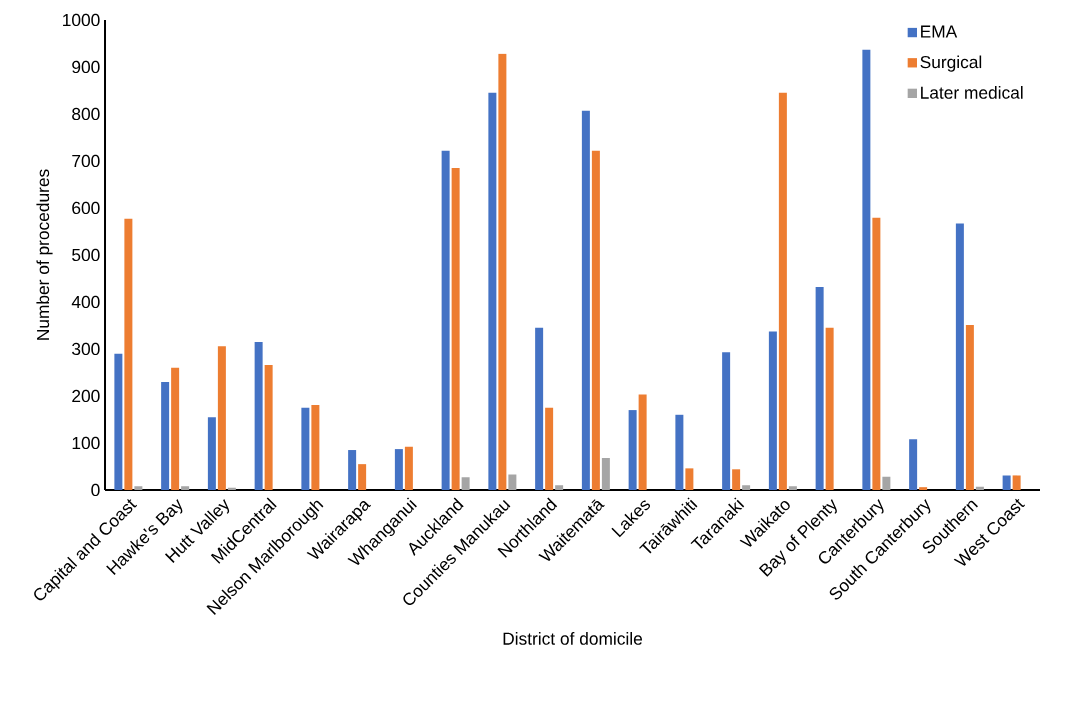 The image size is (1067, 709). Describe the element at coordinates (85, 302) in the screenshot. I see `y-tick-label: 400` at that location.